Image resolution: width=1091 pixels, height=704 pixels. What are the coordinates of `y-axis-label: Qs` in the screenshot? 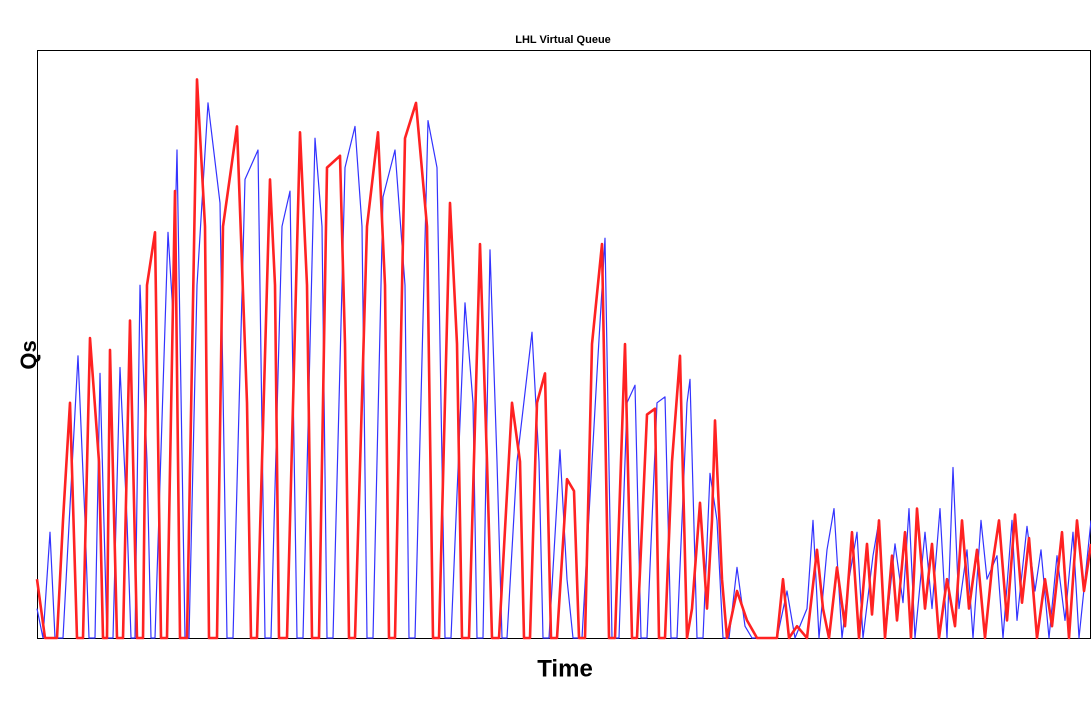 It's located at (28, 354).